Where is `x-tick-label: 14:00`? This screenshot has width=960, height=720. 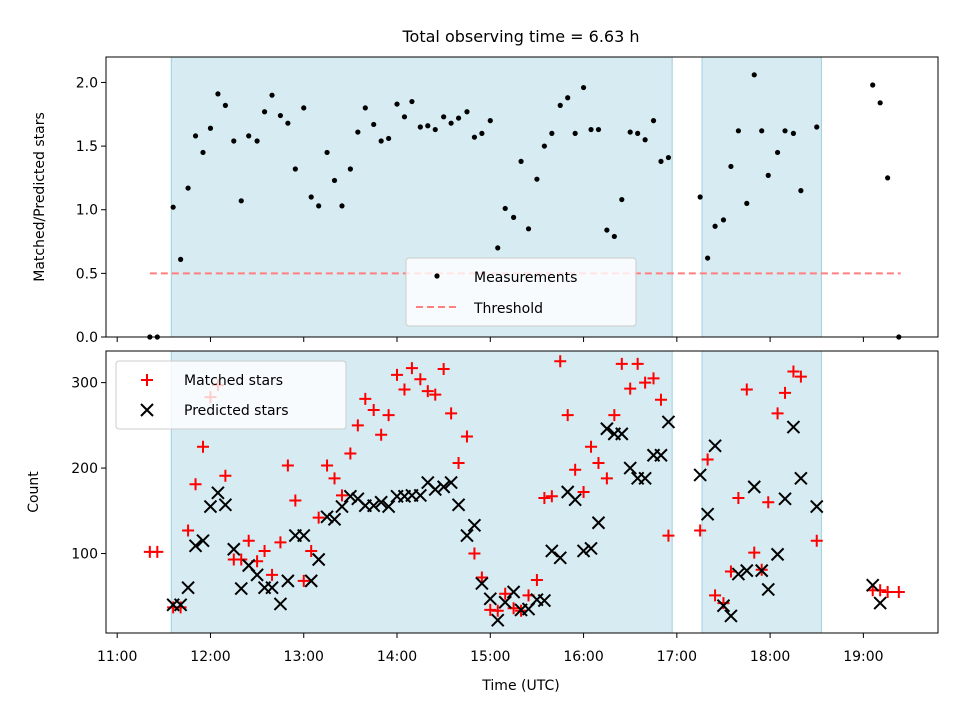
x-tick-label: 14:00 is located at coordinates (397, 657).